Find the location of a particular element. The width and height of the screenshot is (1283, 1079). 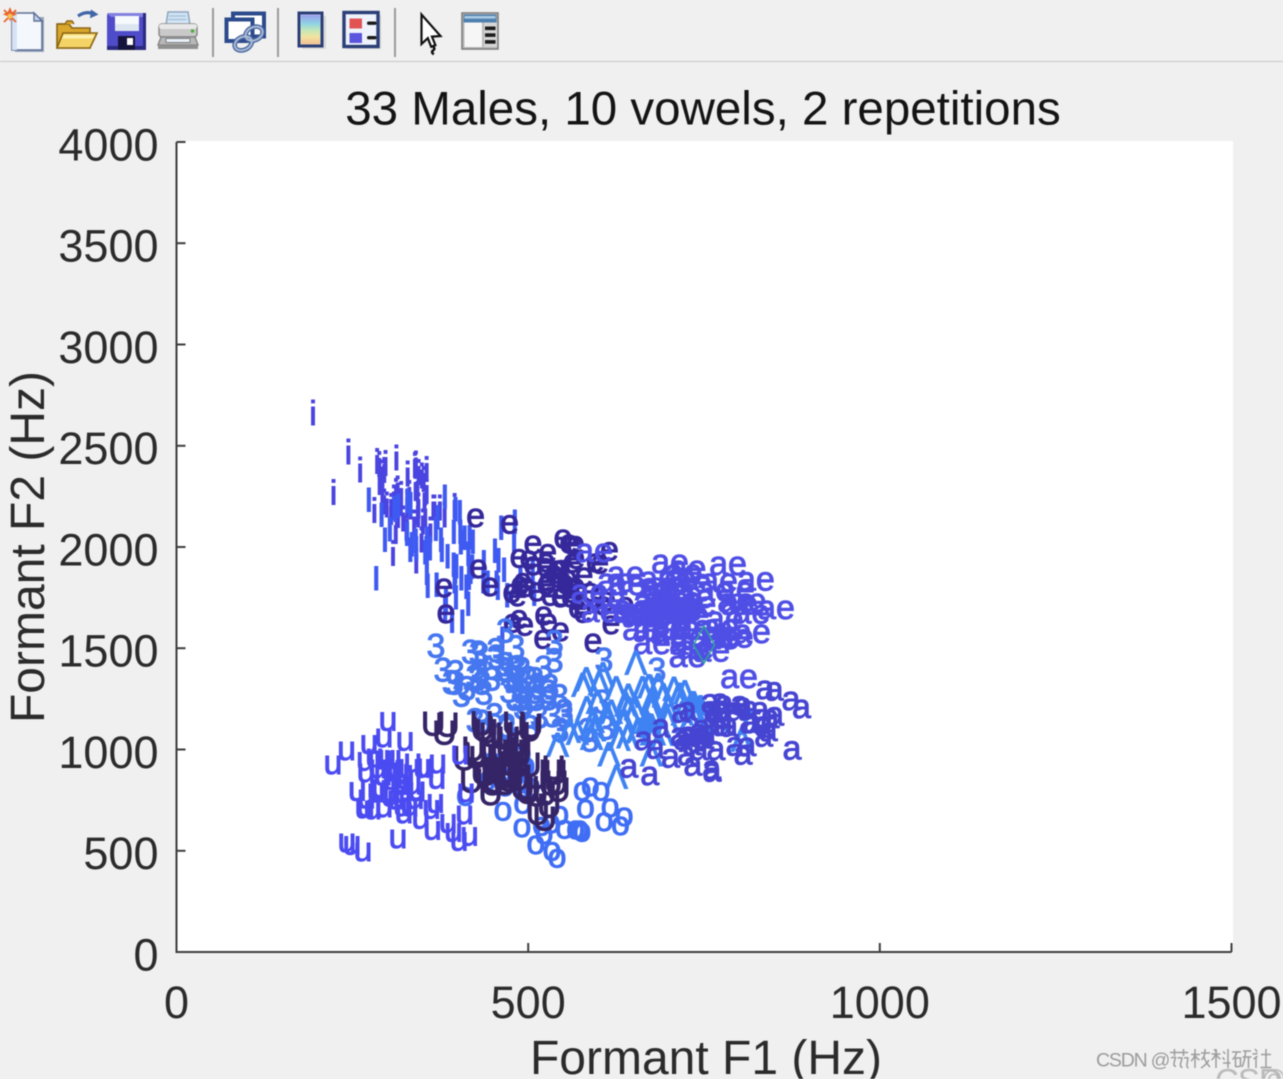

svg-text: 0 is located at coordinates (176, 1002).